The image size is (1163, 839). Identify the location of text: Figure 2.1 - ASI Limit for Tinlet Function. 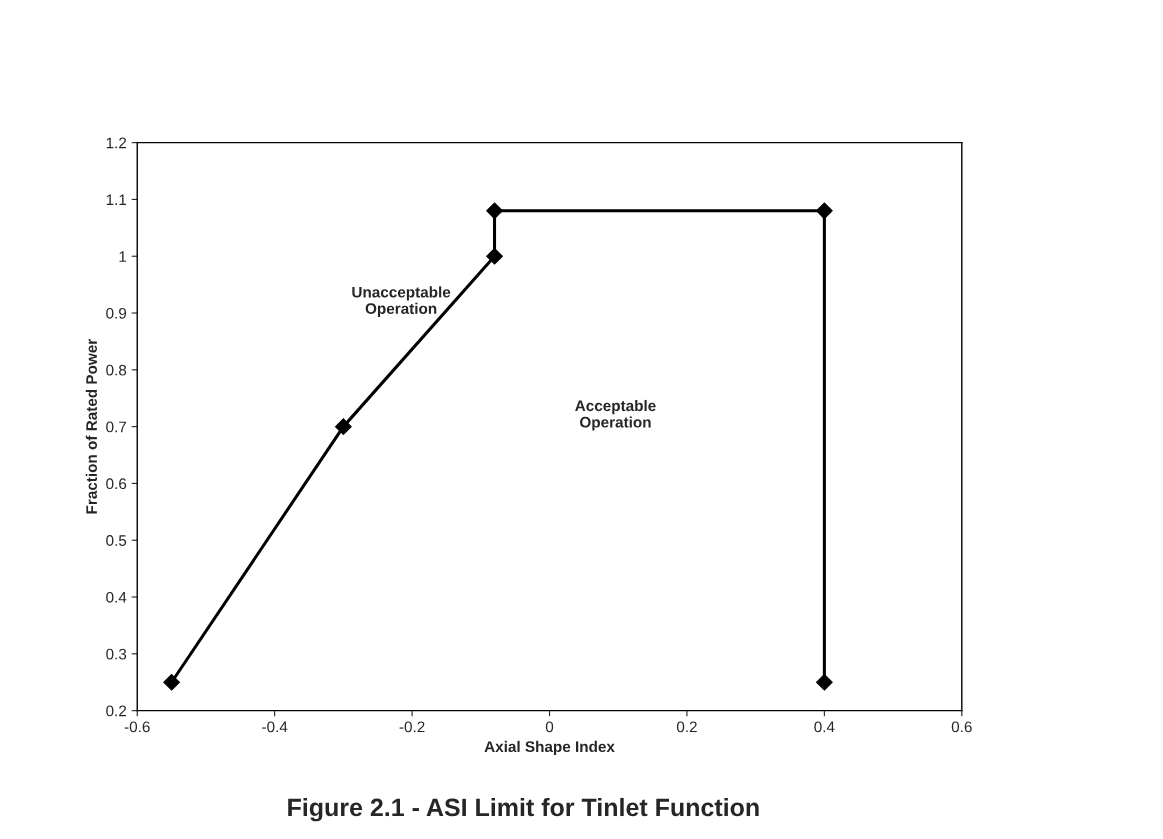
(523, 809).